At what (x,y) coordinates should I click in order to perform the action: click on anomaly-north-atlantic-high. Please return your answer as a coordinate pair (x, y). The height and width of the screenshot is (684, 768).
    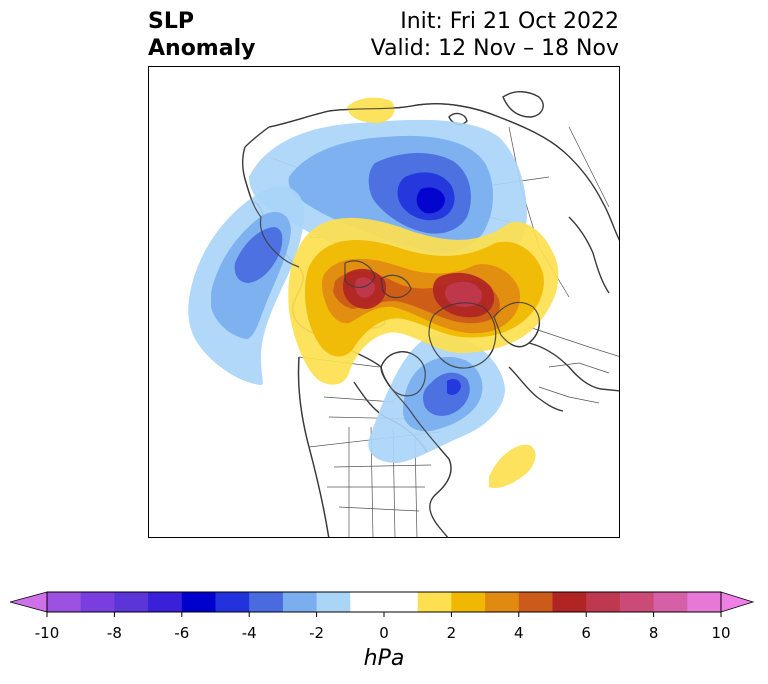
    Looking at the image, I should click on (512, 466).